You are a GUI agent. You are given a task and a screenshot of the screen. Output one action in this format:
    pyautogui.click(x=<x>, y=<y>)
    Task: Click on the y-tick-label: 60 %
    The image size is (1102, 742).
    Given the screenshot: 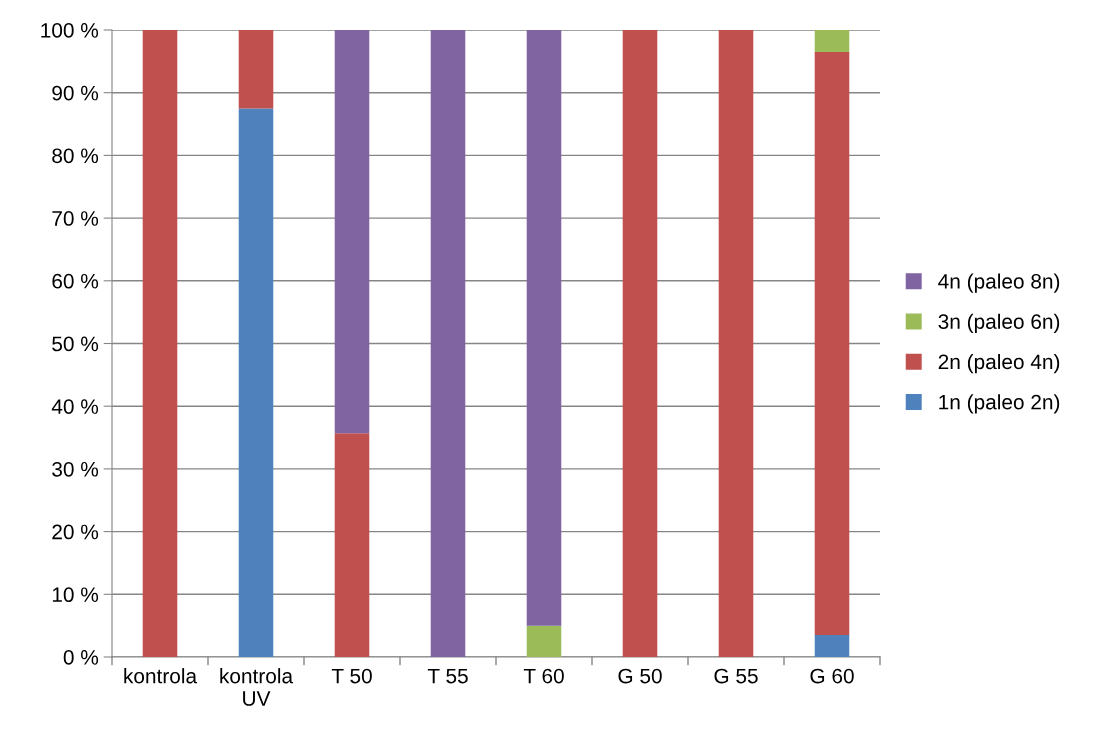 What is the action you would take?
    pyautogui.click(x=75, y=281)
    